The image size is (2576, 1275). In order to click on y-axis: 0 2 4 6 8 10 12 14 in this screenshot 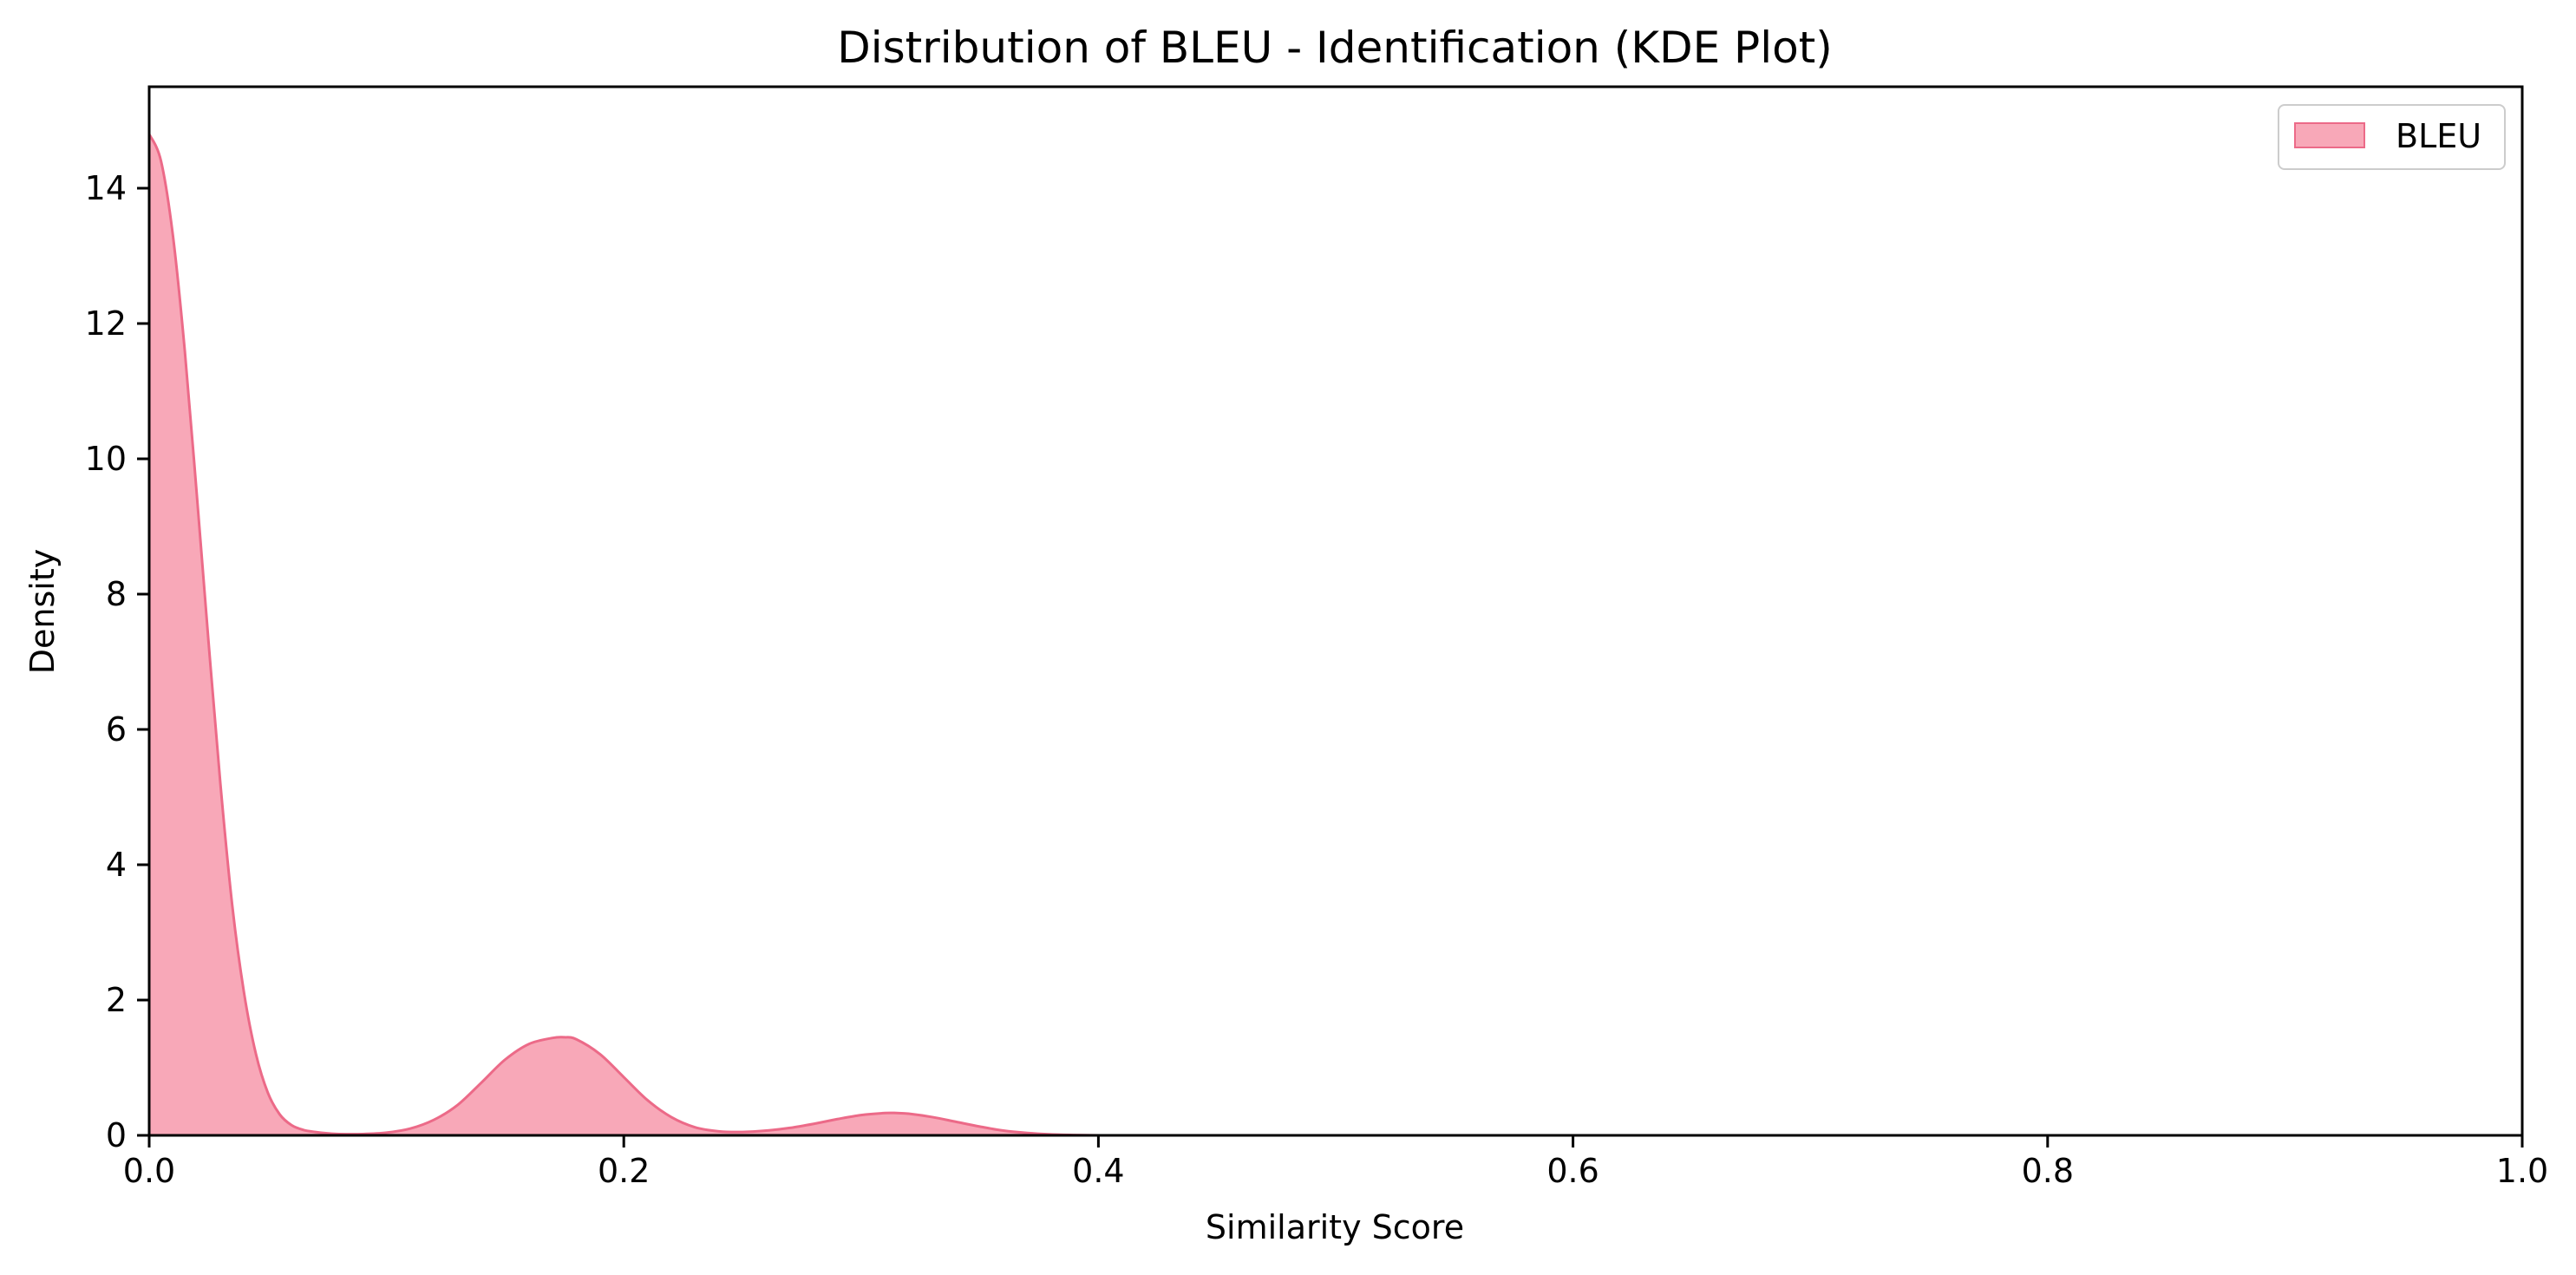, I will do `click(117, 661)`.